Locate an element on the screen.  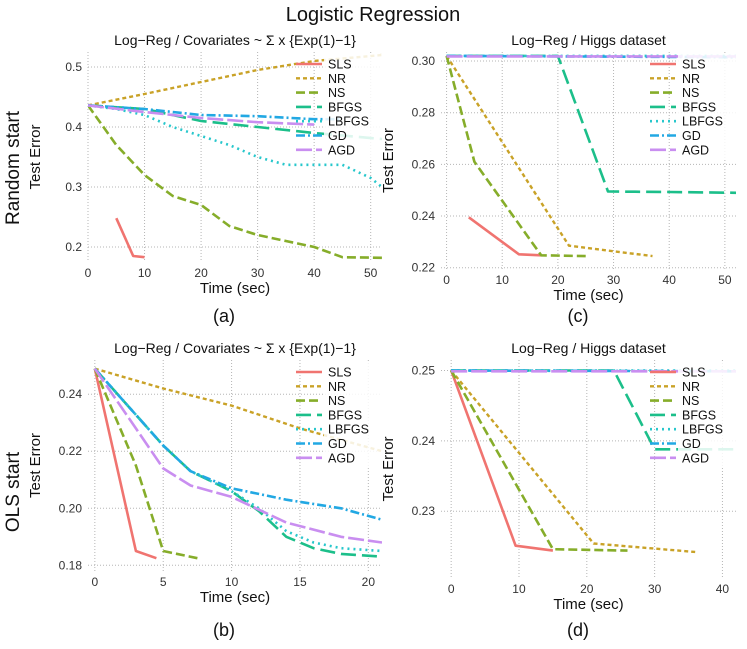
y-tick-label: 0.28 is located at coordinates (424, 113).